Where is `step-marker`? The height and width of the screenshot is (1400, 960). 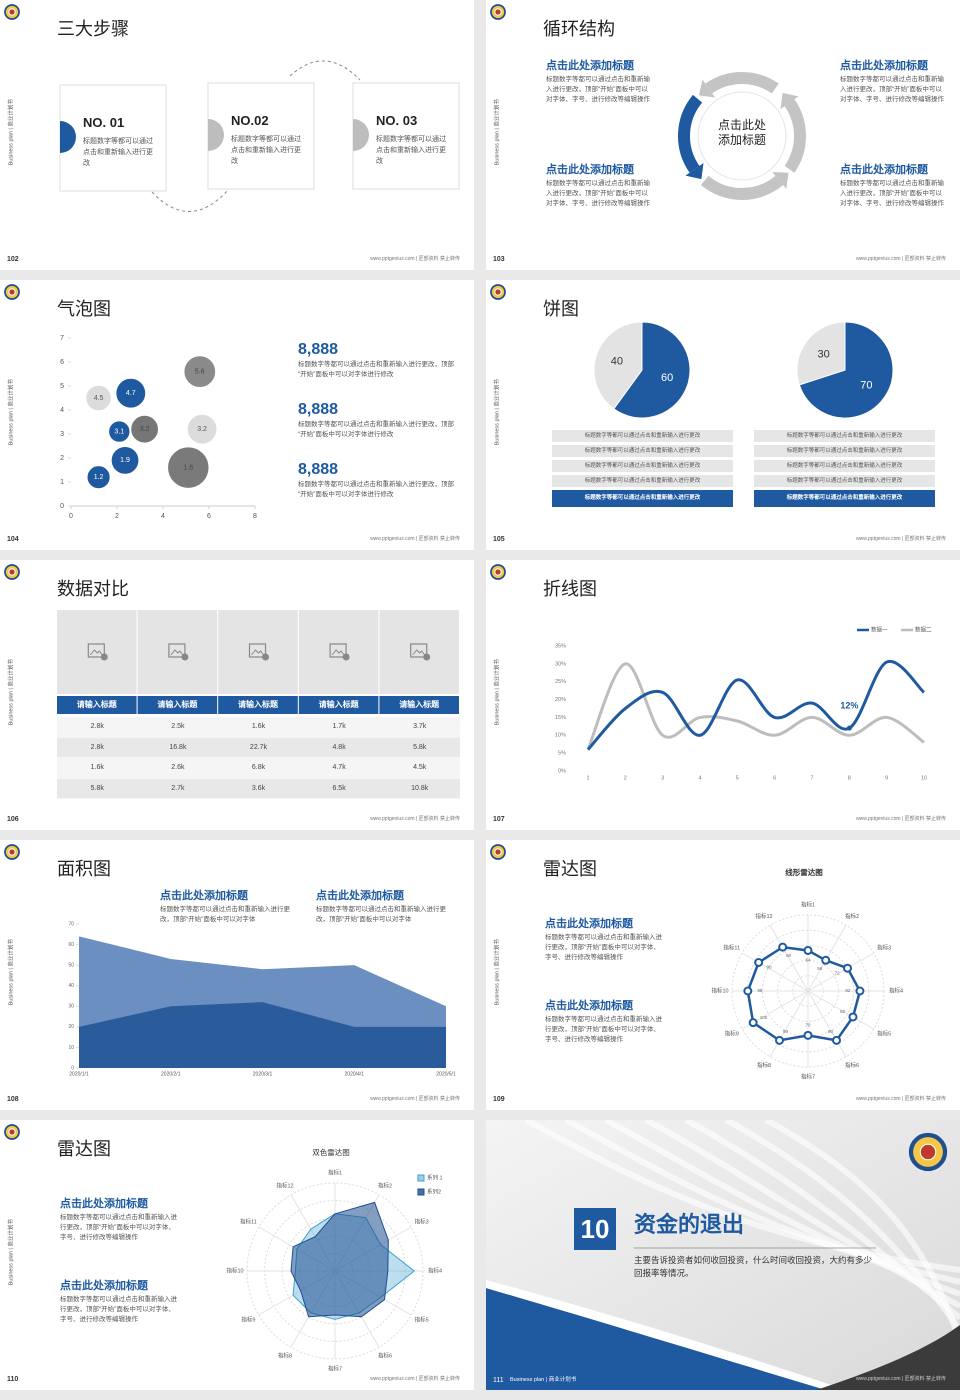 step-marker is located at coordinates (361, 135).